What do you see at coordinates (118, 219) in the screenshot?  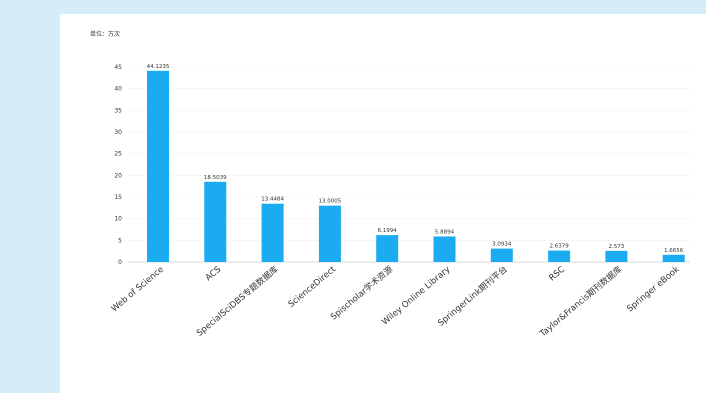 I see `y-tick-label: 10` at bounding box center [118, 219].